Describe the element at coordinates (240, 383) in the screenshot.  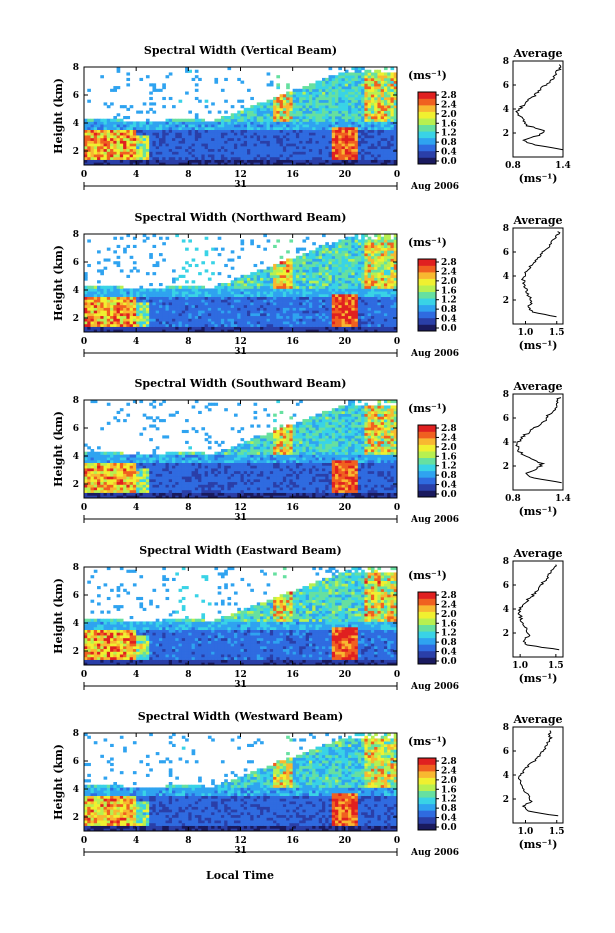
I see `panel-title: Spectral Width (Southward Beam)` at that location.